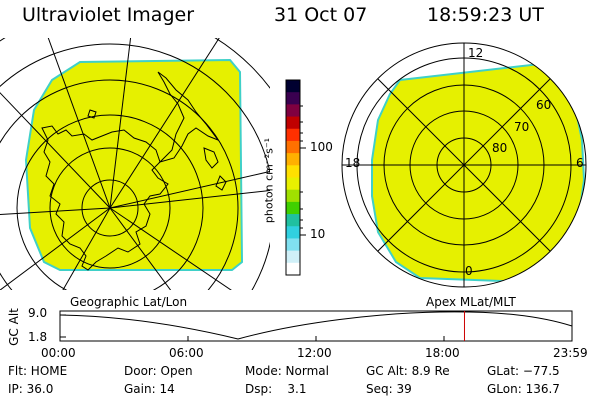 Image resolution: width=600 pixels, height=400 pixels. What do you see at coordinates (469, 271) in the screenshot?
I see `mlt-label-0: 0` at bounding box center [469, 271].